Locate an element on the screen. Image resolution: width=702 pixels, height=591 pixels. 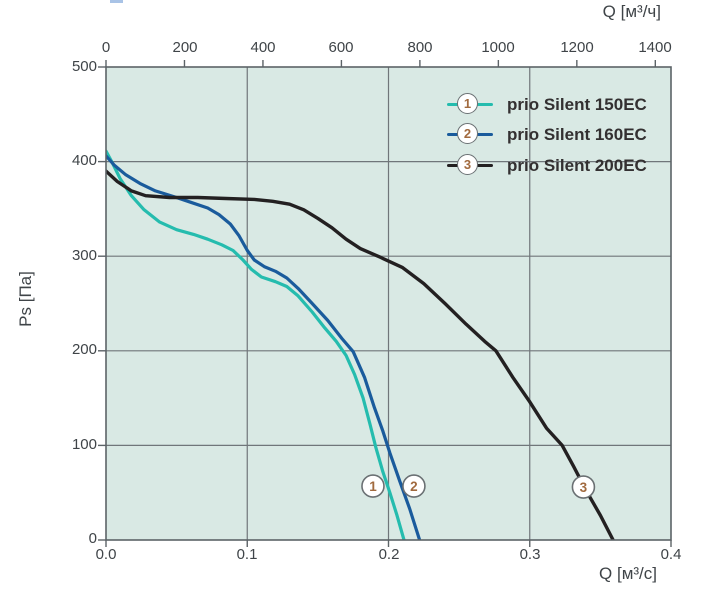
top-axis-tick-label: 600 is located at coordinates (341, 47).